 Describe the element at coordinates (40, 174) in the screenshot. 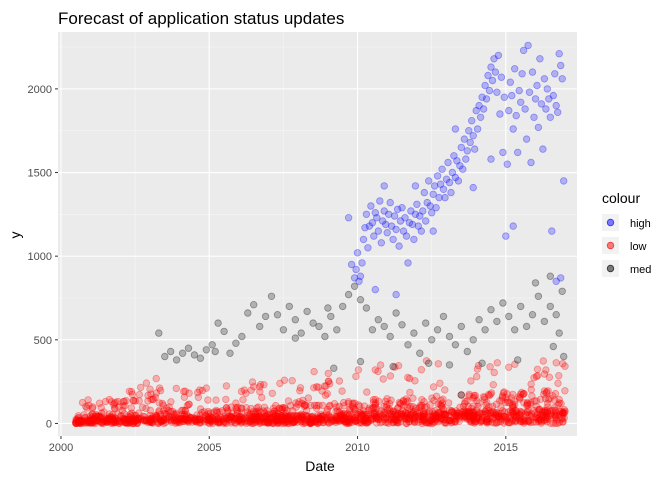

I see `y-tick-label: 1500` at that location.